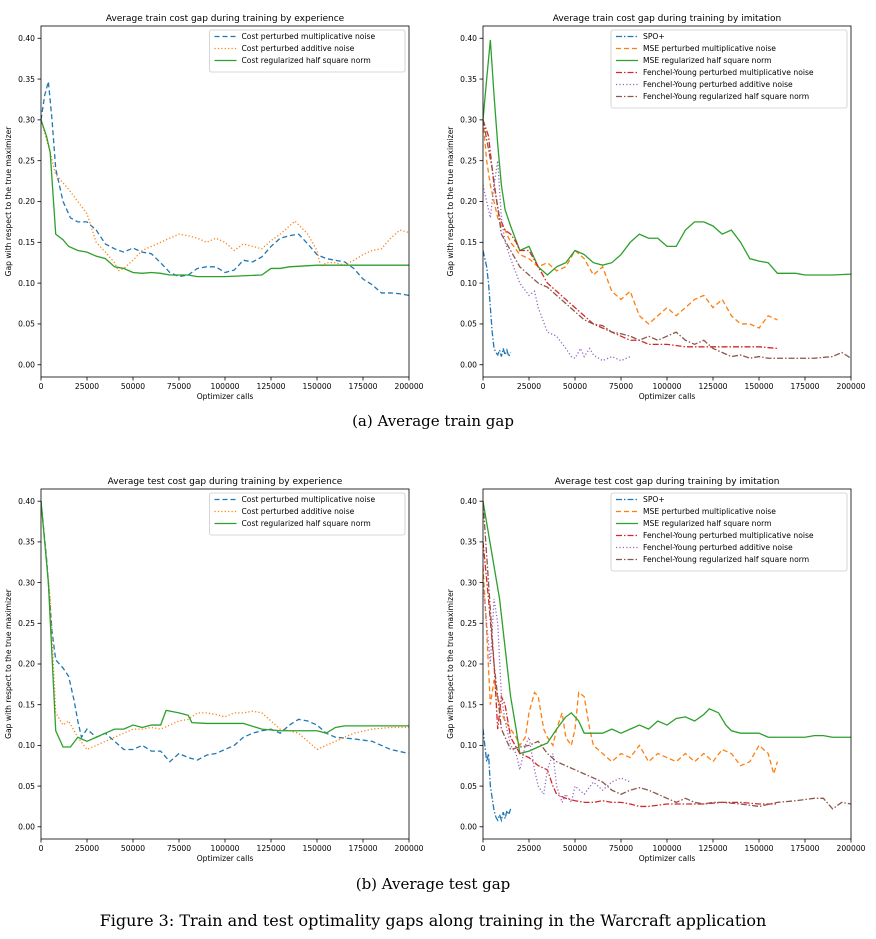  Describe the element at coordinates (306, 60) in the screenshot. I see `legend-entry: Cost regularized half square norm` at that location.